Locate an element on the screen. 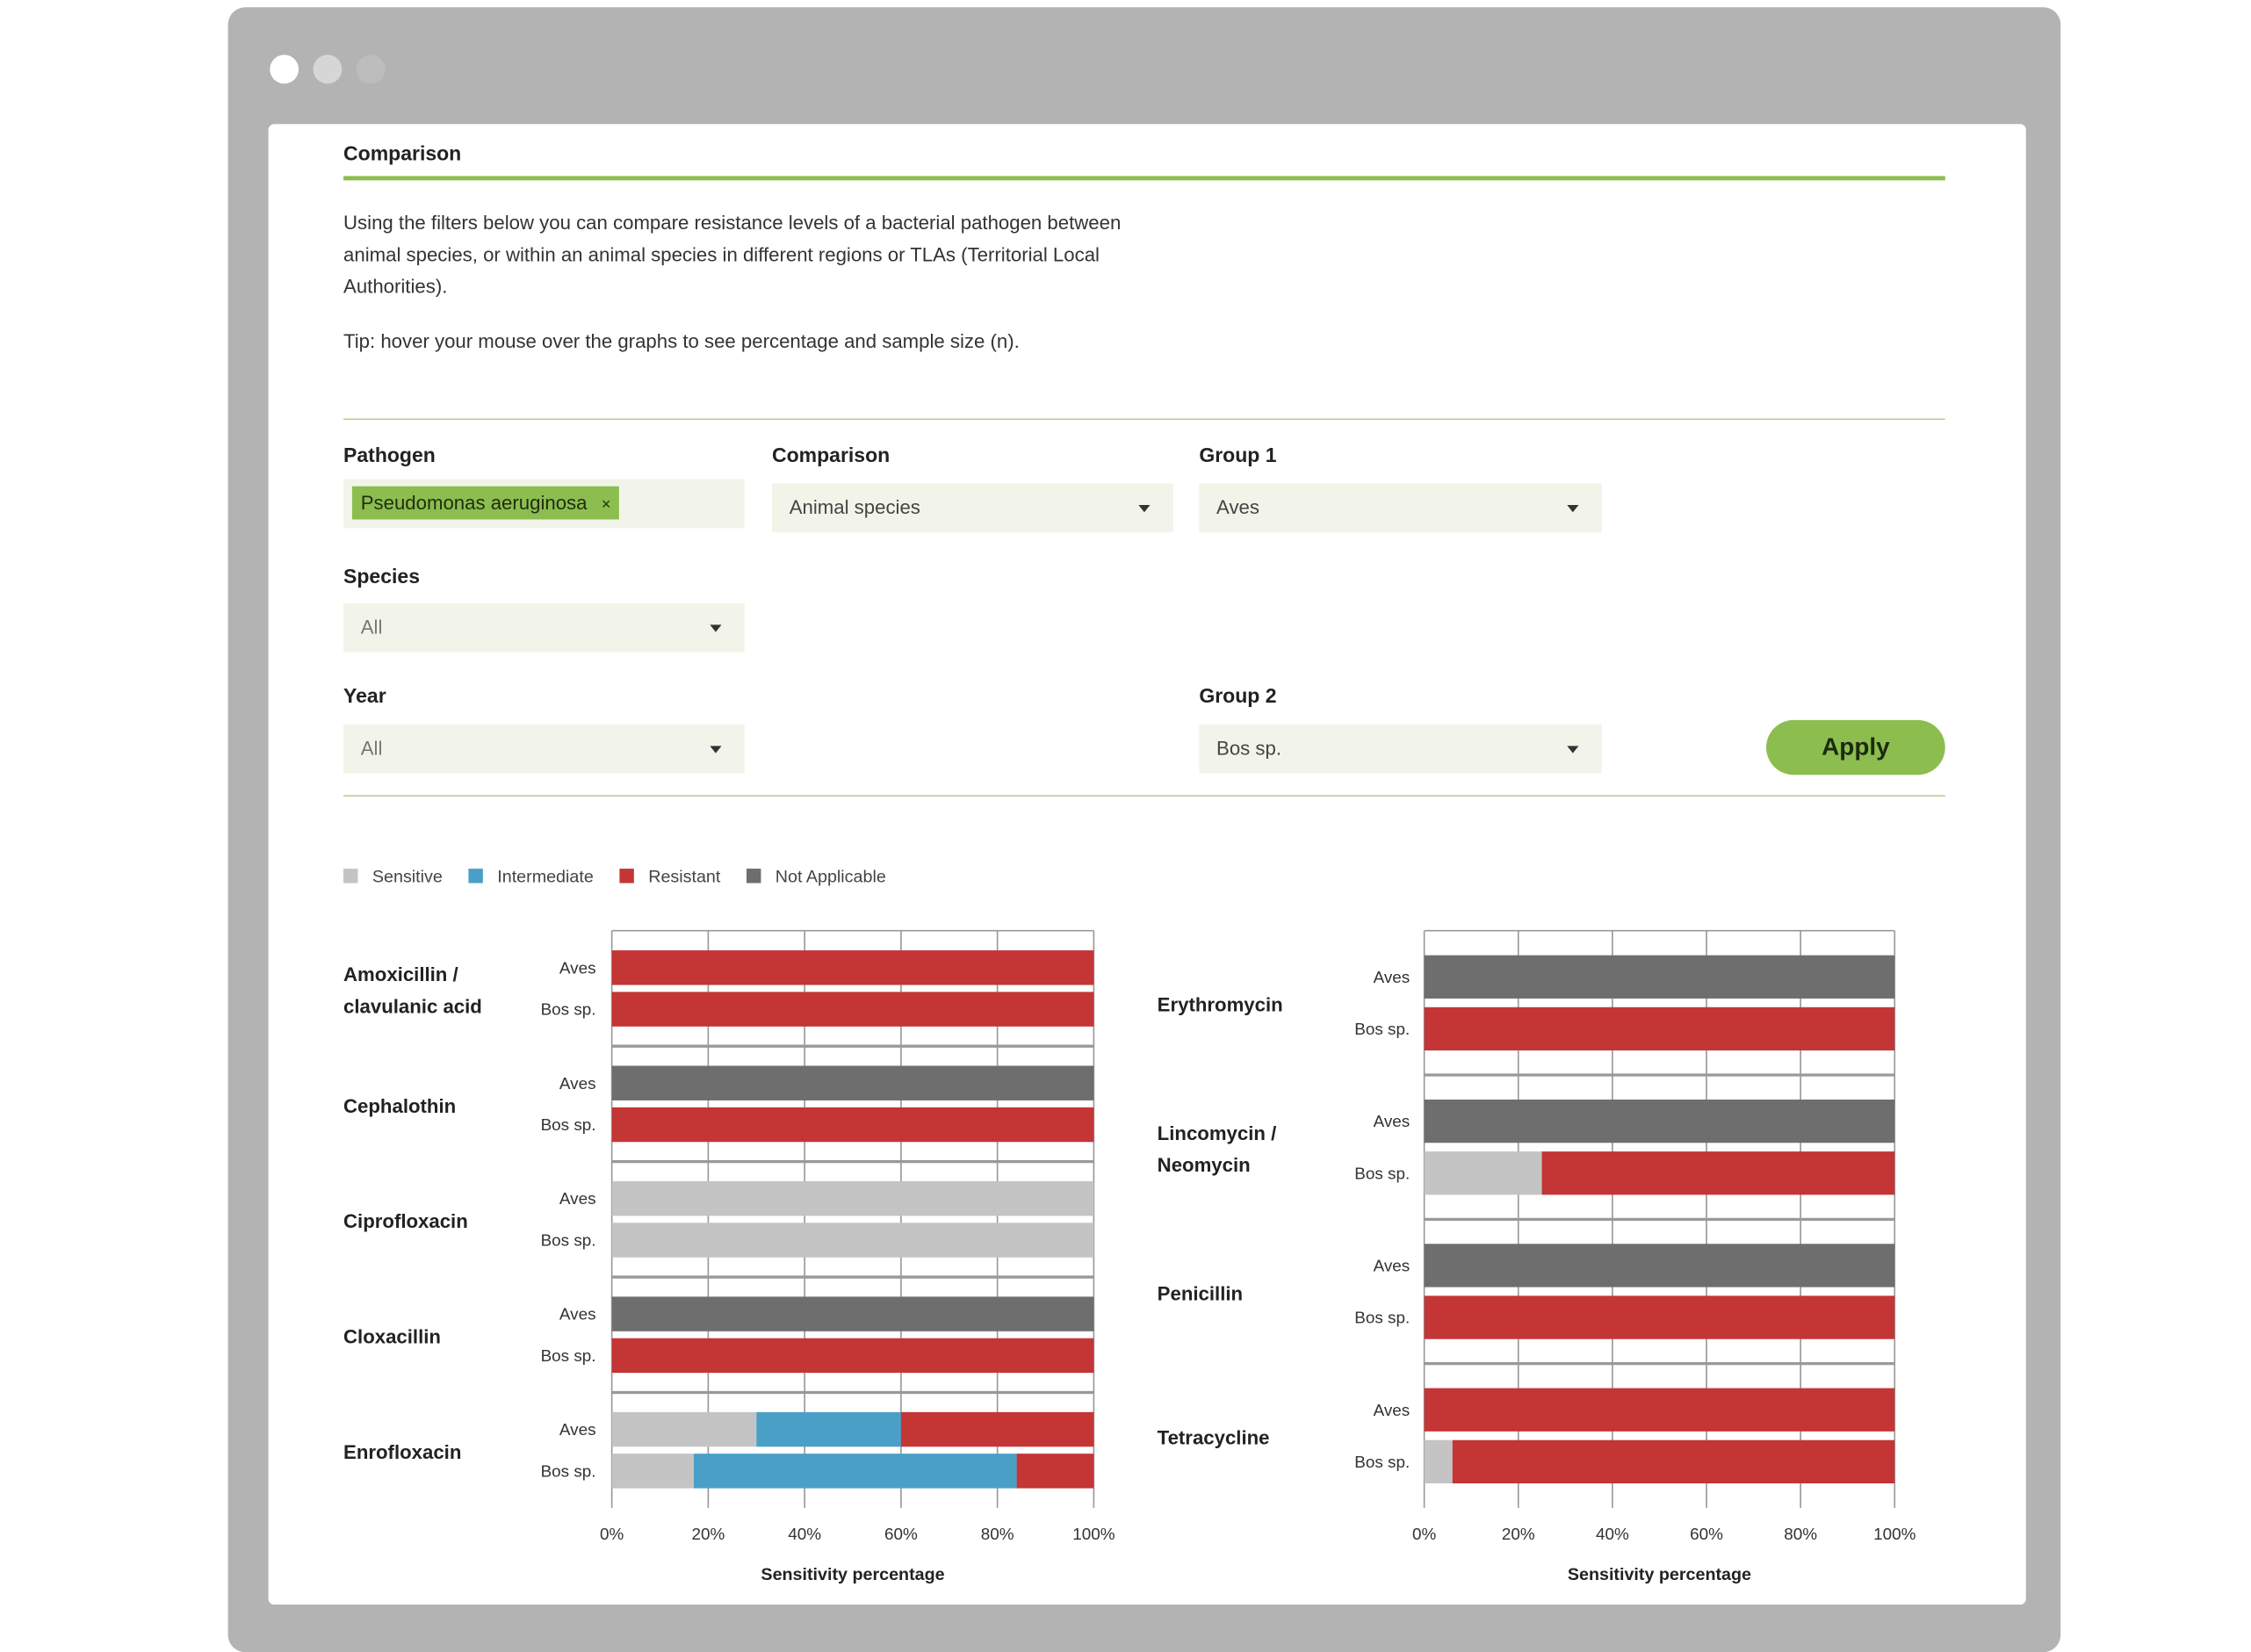 Image resolution: width=2251 pixels, height=1652 pixels. category-label: Lincomycin / Neomycin is located at coordinates (1217, 1149).